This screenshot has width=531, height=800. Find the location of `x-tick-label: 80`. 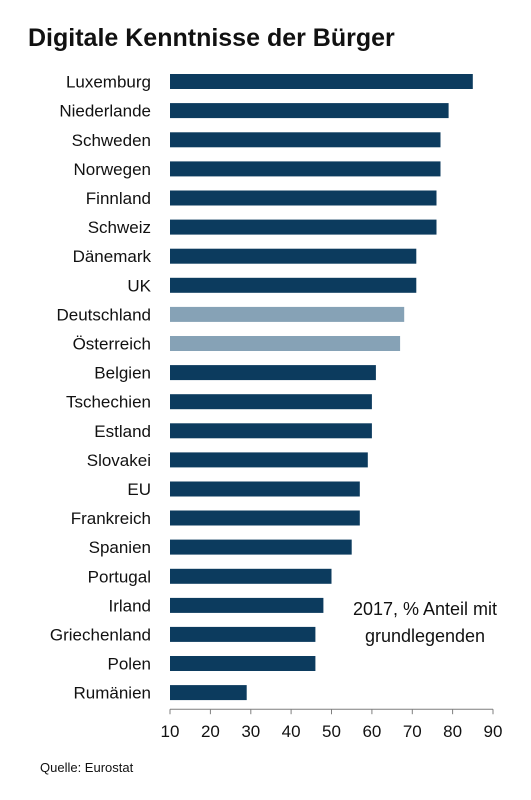

x-tick-label: 80 is located at coordinates (452, 731).